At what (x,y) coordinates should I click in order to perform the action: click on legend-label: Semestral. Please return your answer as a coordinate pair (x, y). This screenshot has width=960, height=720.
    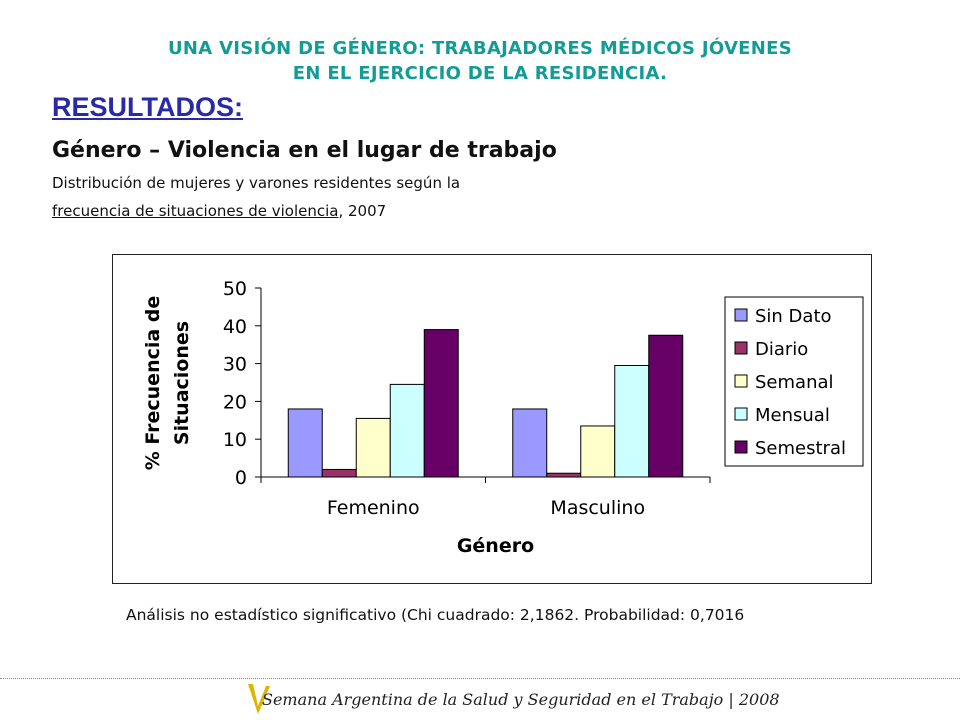
    Looking at the image, I should click on (800, 448).